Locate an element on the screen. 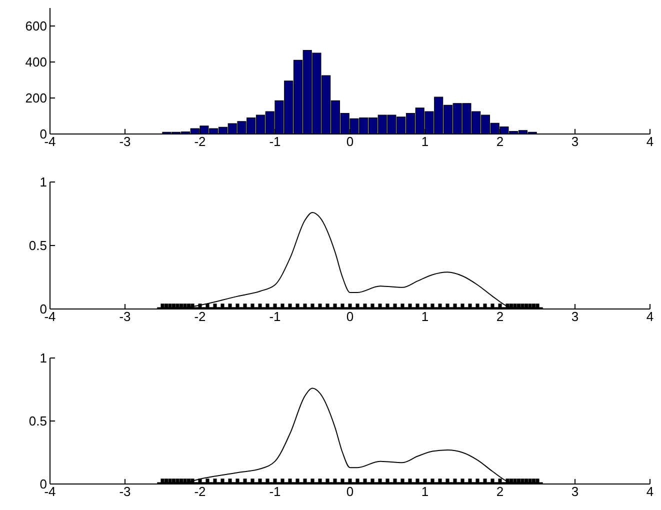 The height and width of the screenshot is (510, 661). y-tick-label: 600 is located at coordinates (36, 26).